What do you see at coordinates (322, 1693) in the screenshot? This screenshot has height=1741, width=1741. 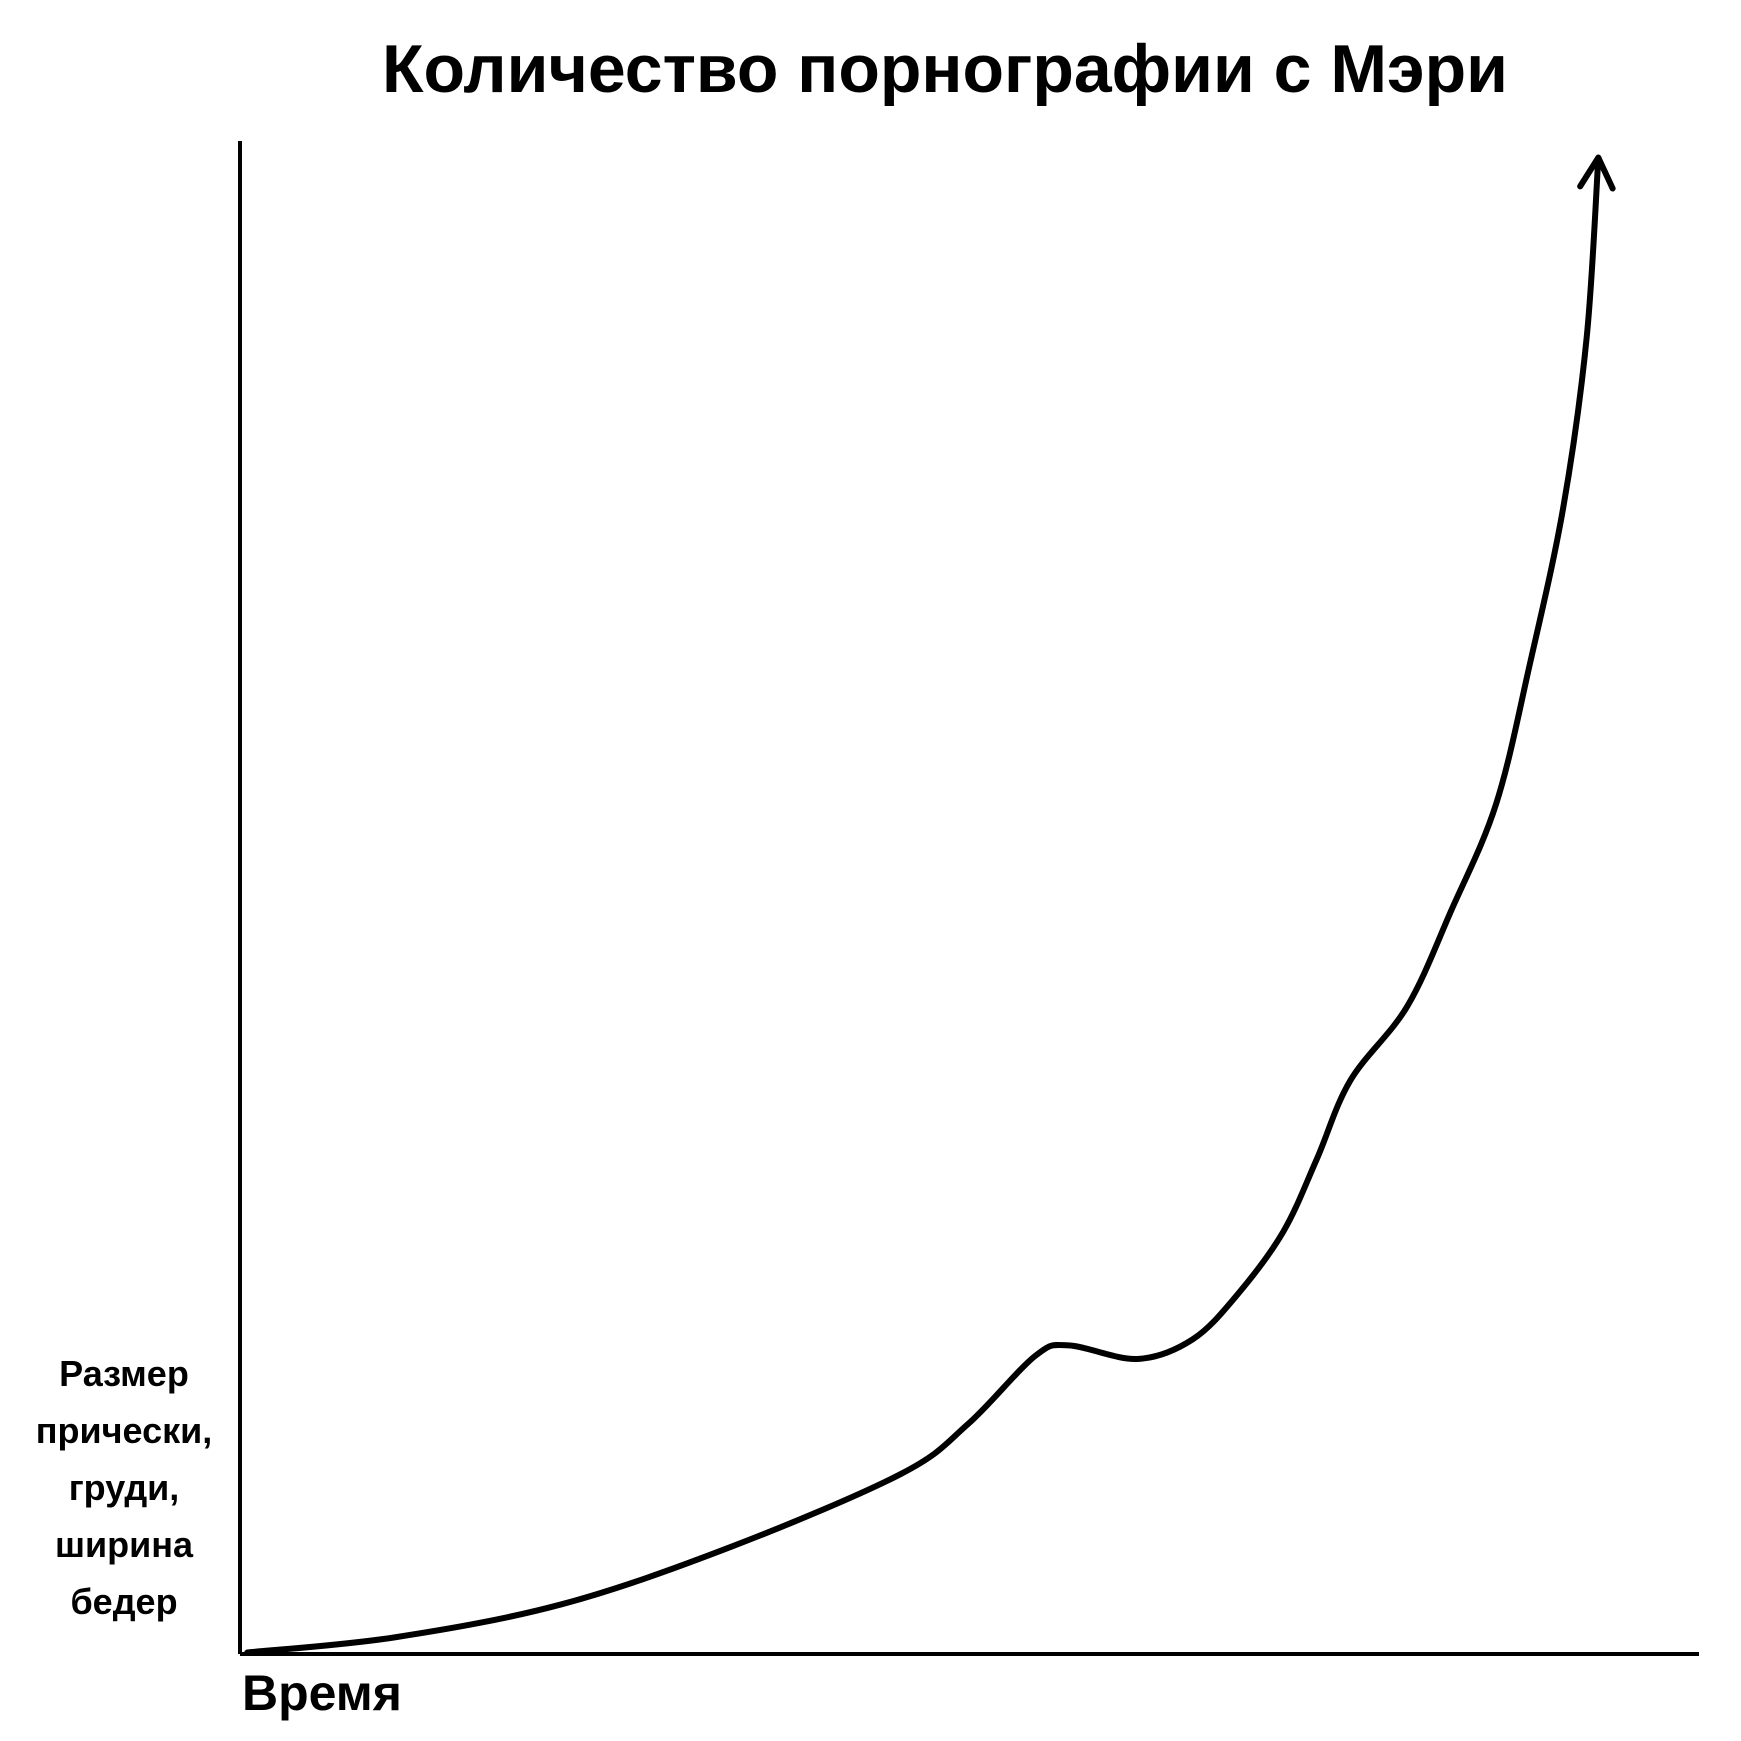 I see `x-axis-label: Время` at bounding box center [322, 1693].